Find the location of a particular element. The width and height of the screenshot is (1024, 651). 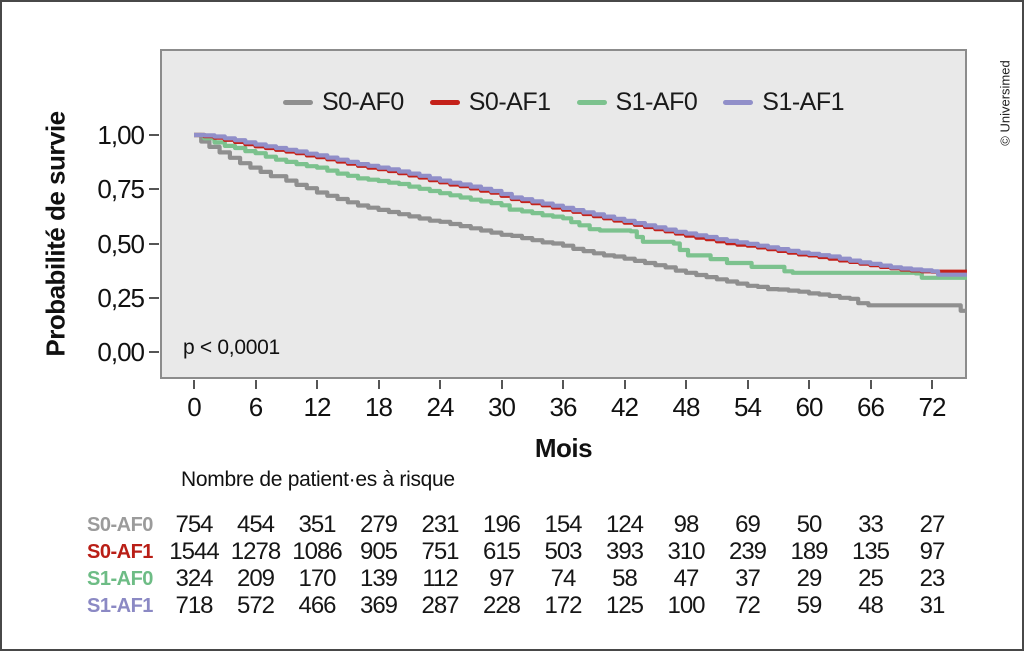

risk-value: 279 is located at coordinates (378, 524).